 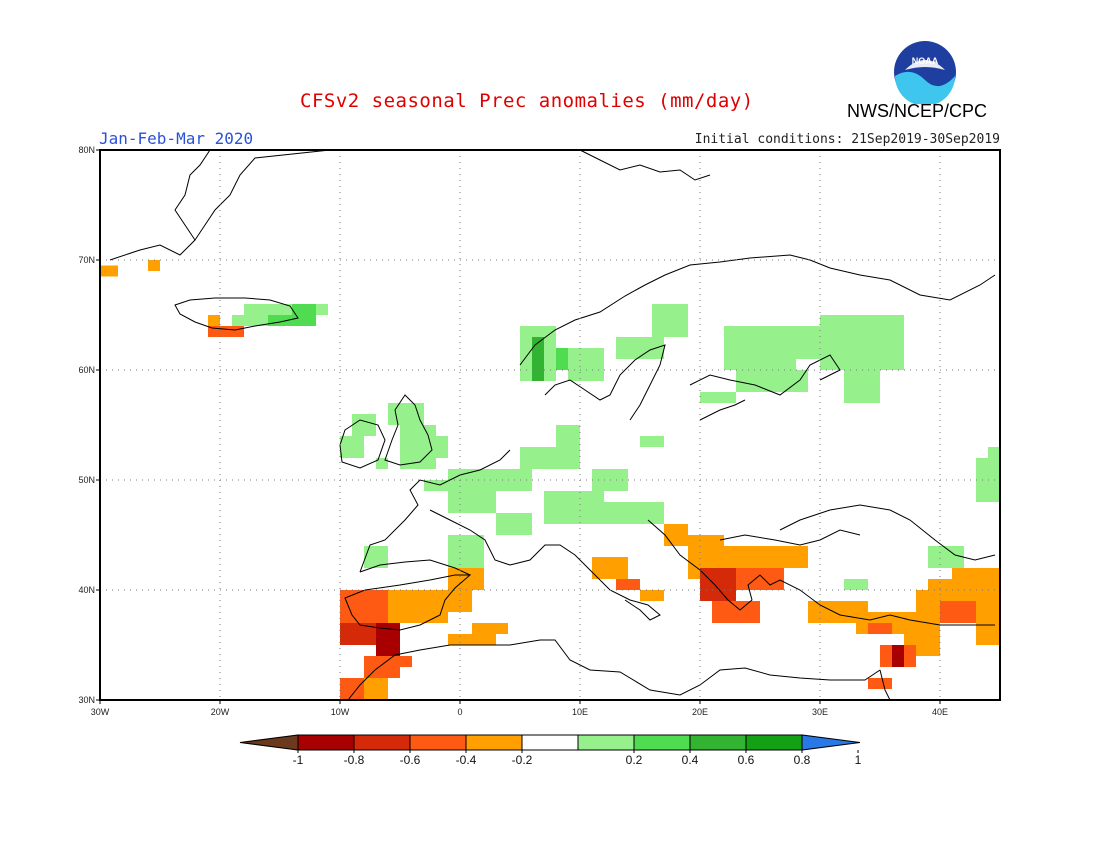 I want to click on initial-conditions-label: Initial conditions: 21Sep2019-30Sep2019, so click(x=847, y=139).